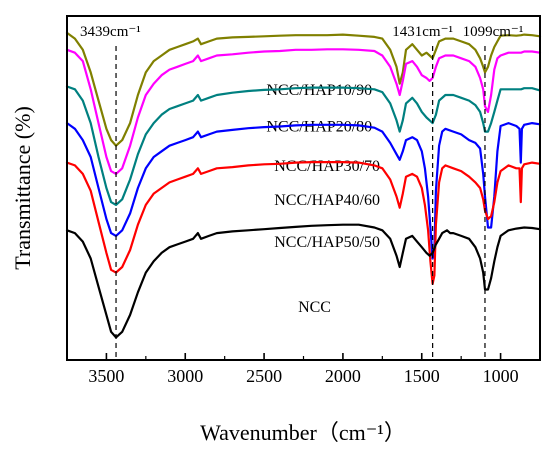 The image size is (550, 454). I want to click on annotation-label-3: 1099cm⁻¹, so click(493, 32).